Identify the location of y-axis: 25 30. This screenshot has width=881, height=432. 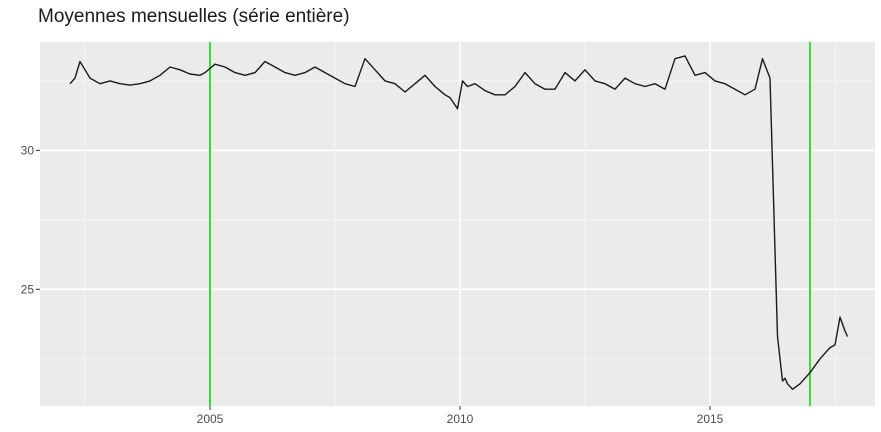
(30, 219).